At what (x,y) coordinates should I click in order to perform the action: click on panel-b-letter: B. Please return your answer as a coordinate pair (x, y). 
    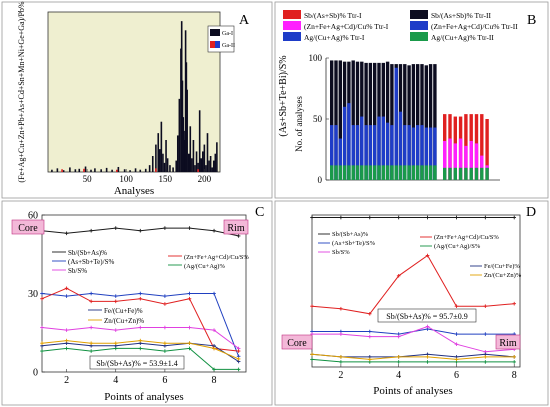
    Looking at the image, I should click on (531, 20).